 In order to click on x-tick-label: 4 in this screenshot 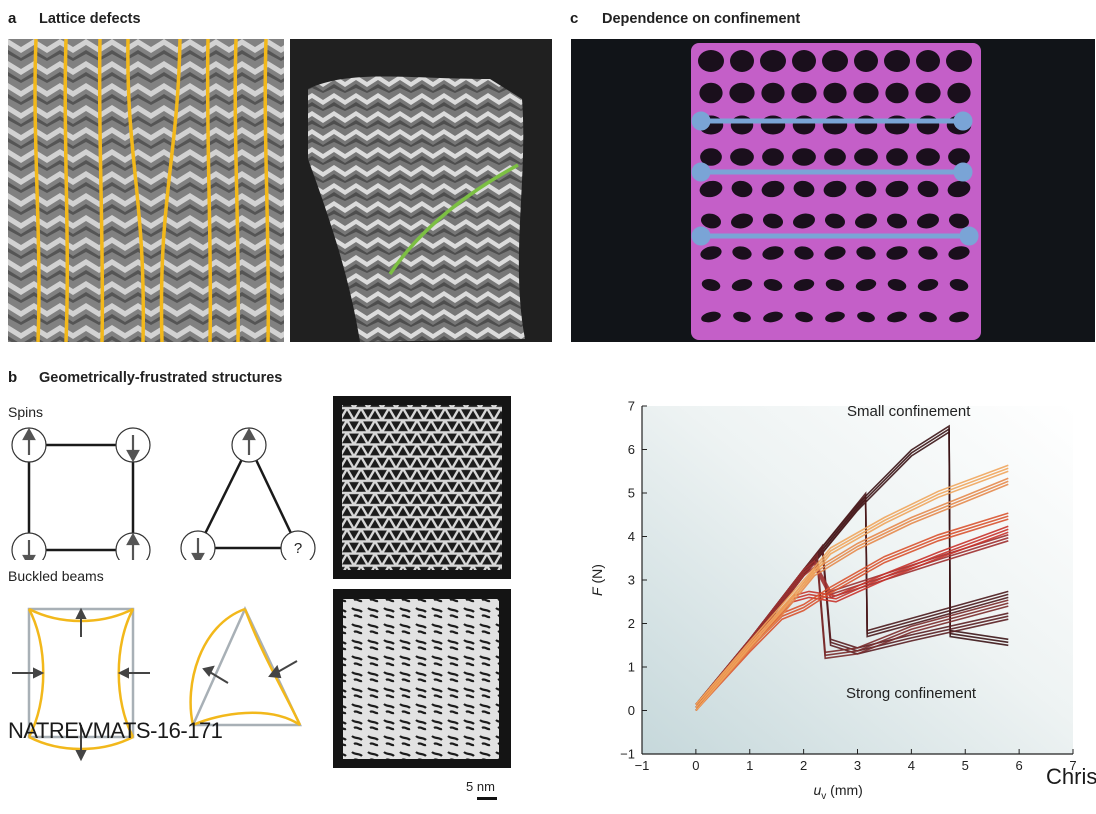, I will do `click(911, 765)`.